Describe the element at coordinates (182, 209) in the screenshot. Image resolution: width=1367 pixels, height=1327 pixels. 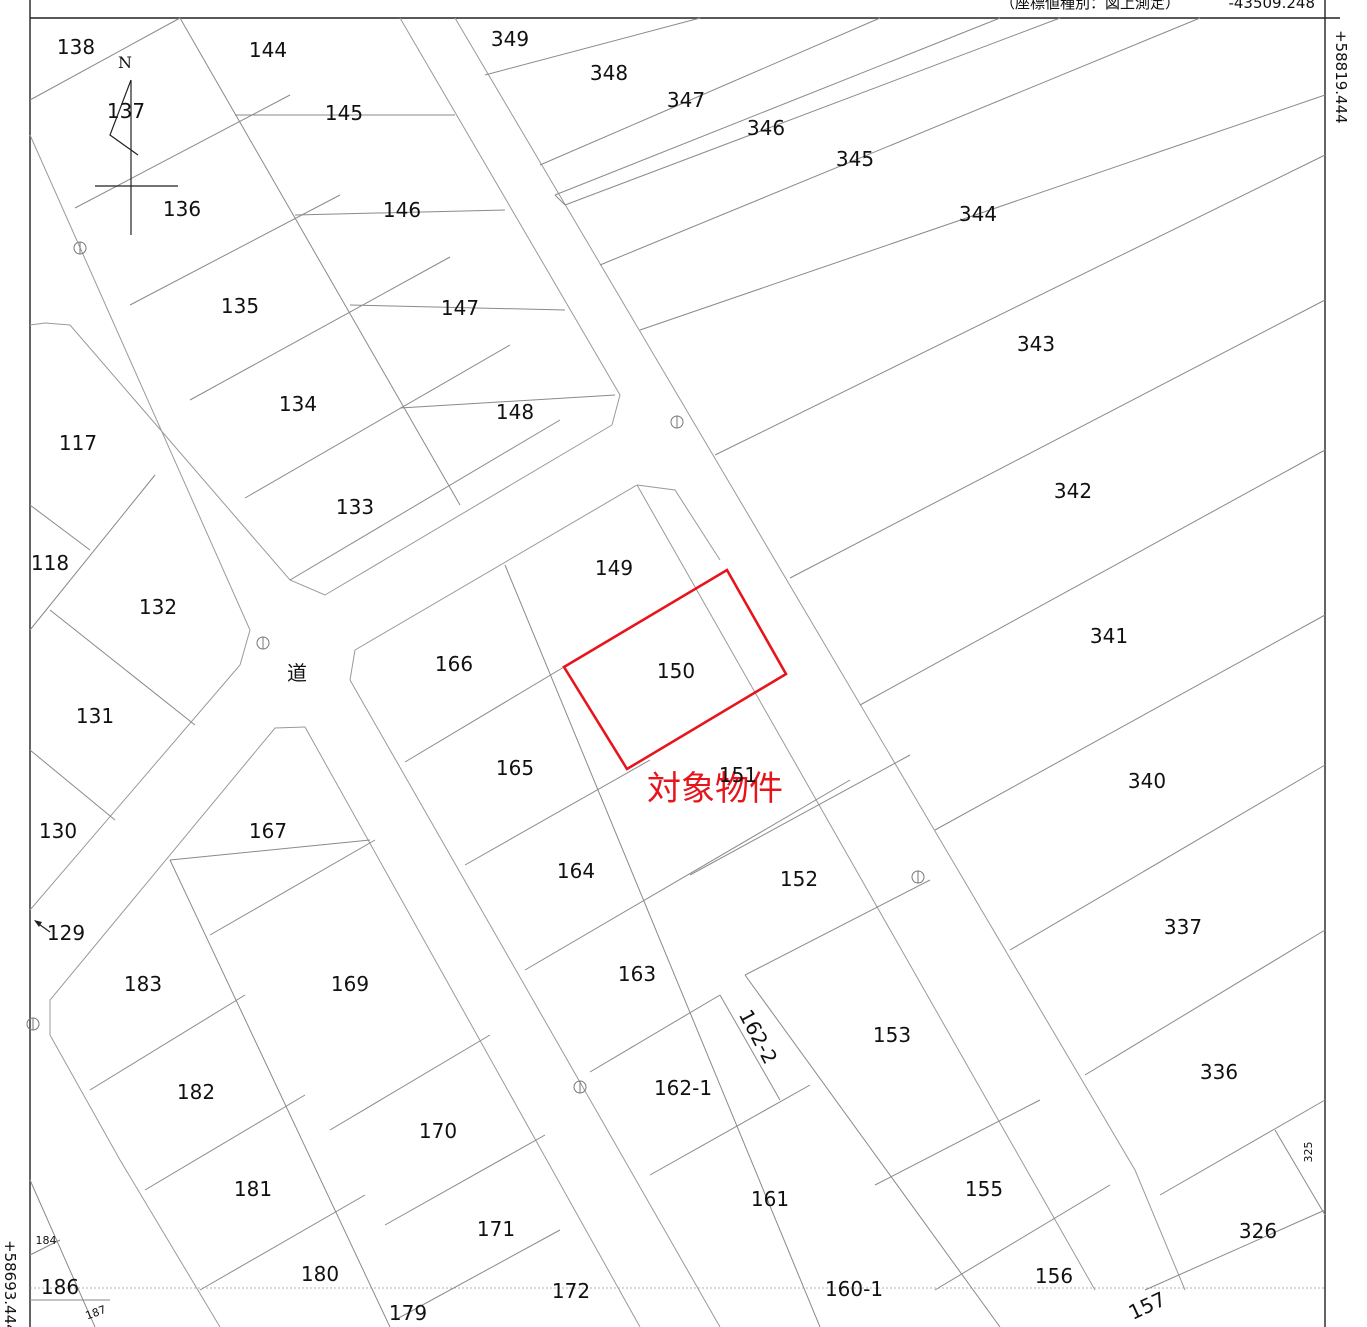
I see `lot-number: 136` at that location.